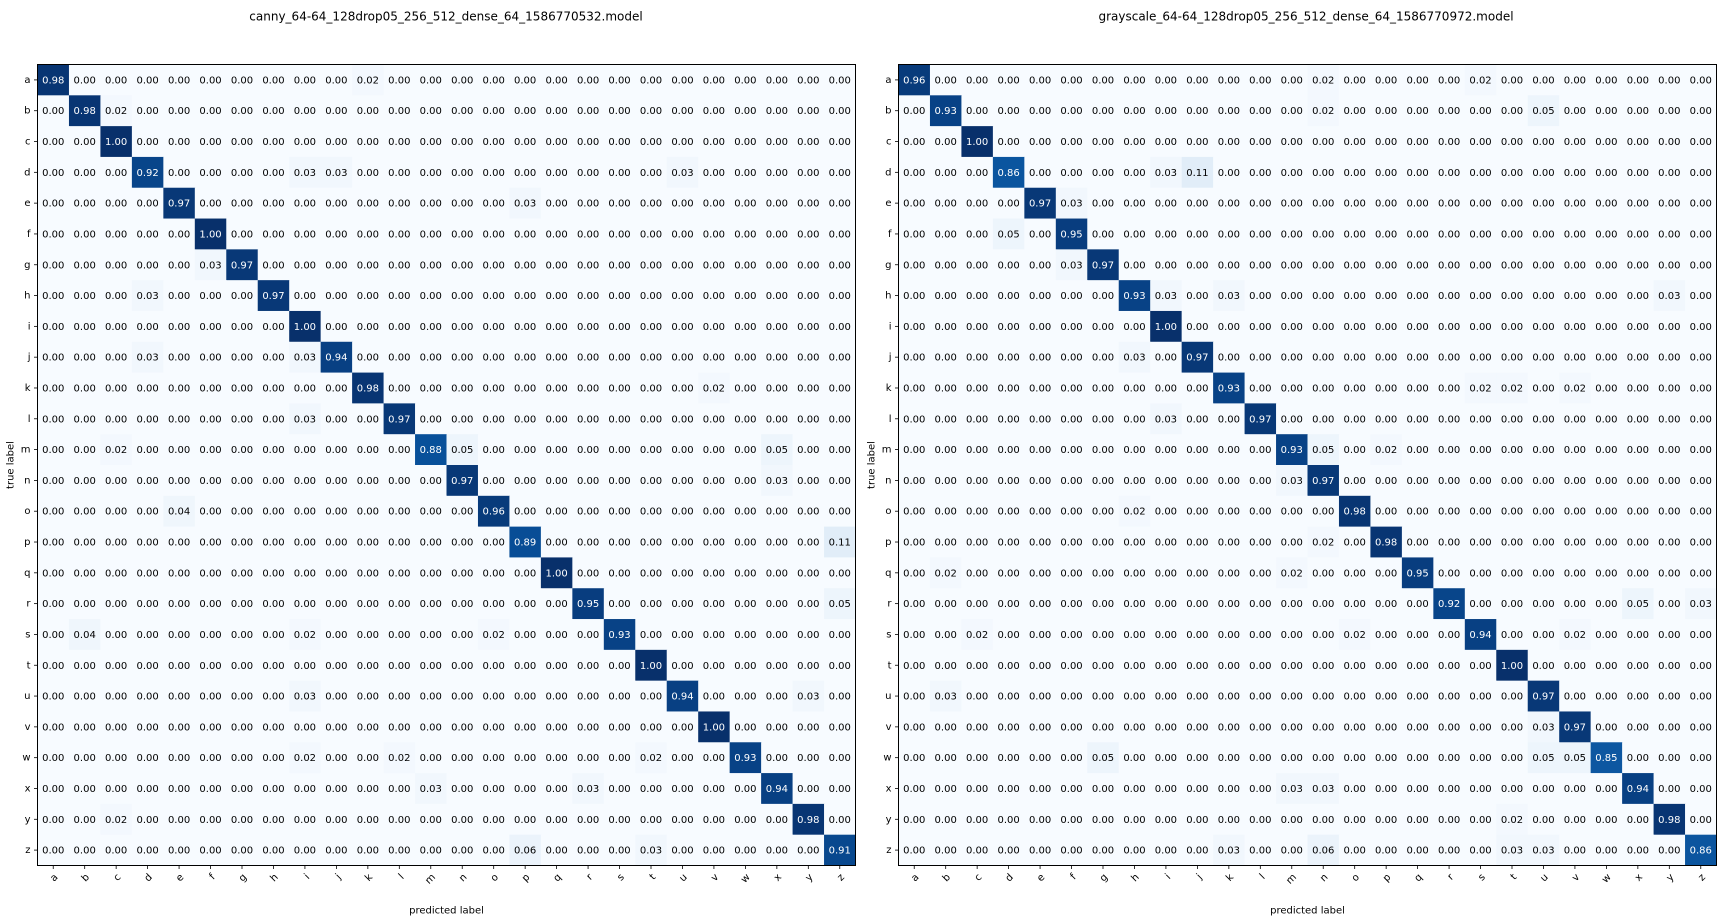  What do you see at coordinates (1449, 604) in the screenshot?
I see `cell-value-label: 0.92` at bounding box center [1449, 604].